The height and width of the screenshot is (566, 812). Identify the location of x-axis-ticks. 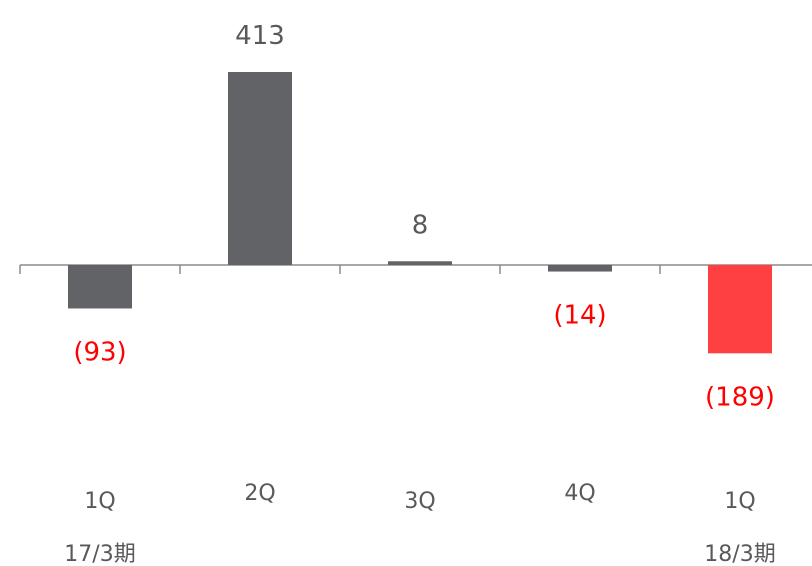
(340, 269).